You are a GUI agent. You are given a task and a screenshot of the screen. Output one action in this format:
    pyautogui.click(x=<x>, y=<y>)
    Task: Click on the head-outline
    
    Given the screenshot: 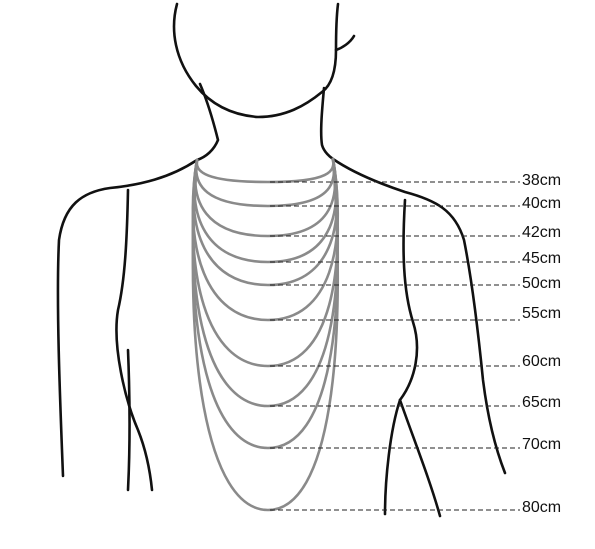 What is the action you would take?
    pyautogui.click(x=256, y=60)
    